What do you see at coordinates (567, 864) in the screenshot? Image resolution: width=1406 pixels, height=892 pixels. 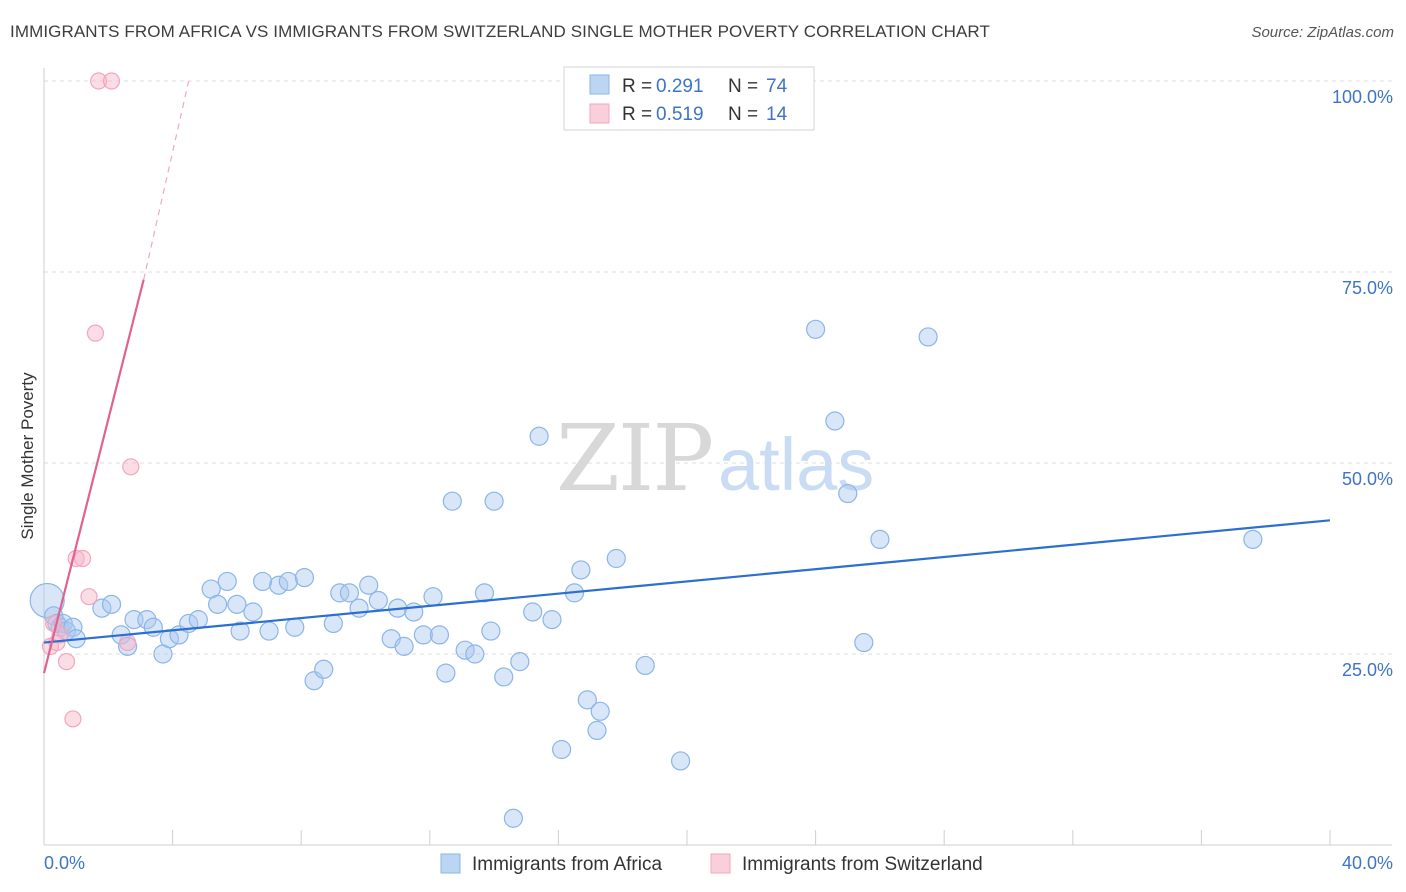 I see `bottom-legend-africa: Immigrants from Africa` at bounding box center [567, 864].